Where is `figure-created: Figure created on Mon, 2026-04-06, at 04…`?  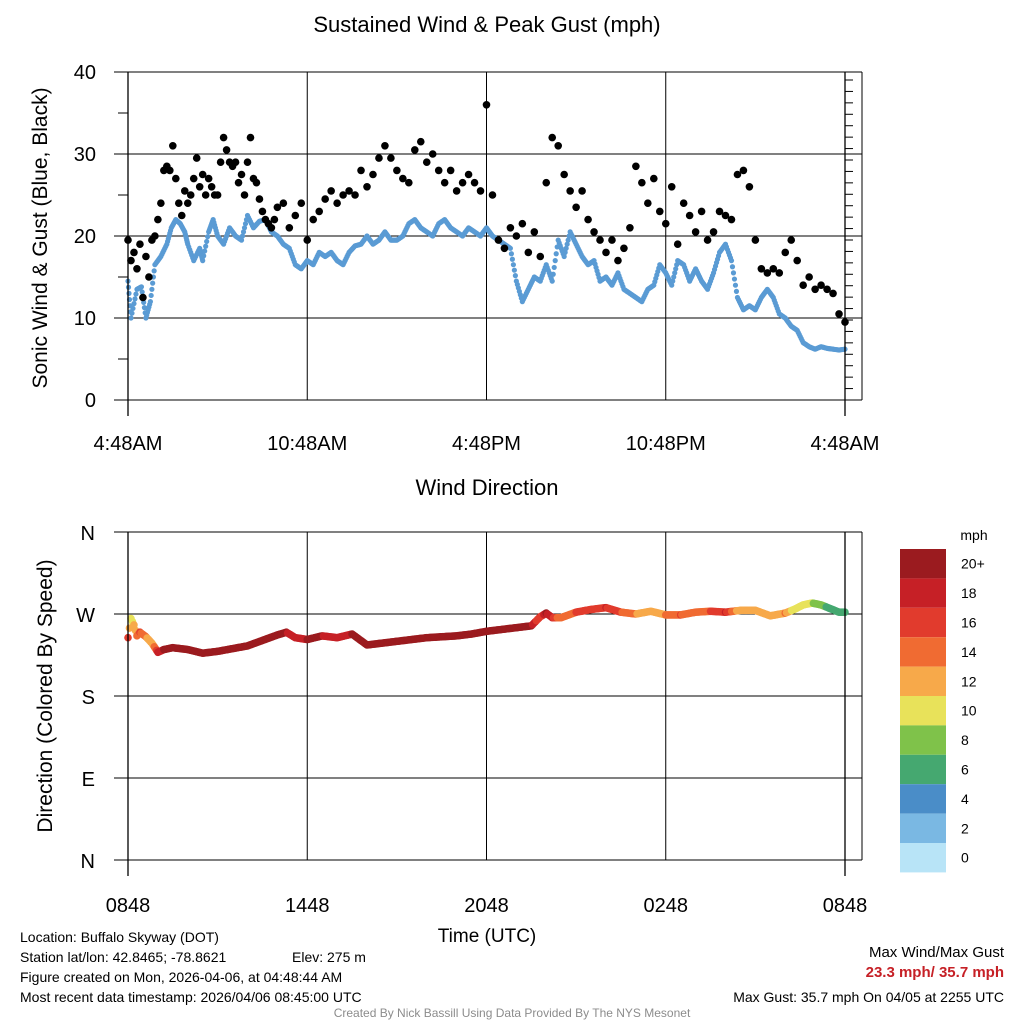
figure-created: Figure created on Mon, 2026-04-06, at 04… is located at coordinates (181, 977).